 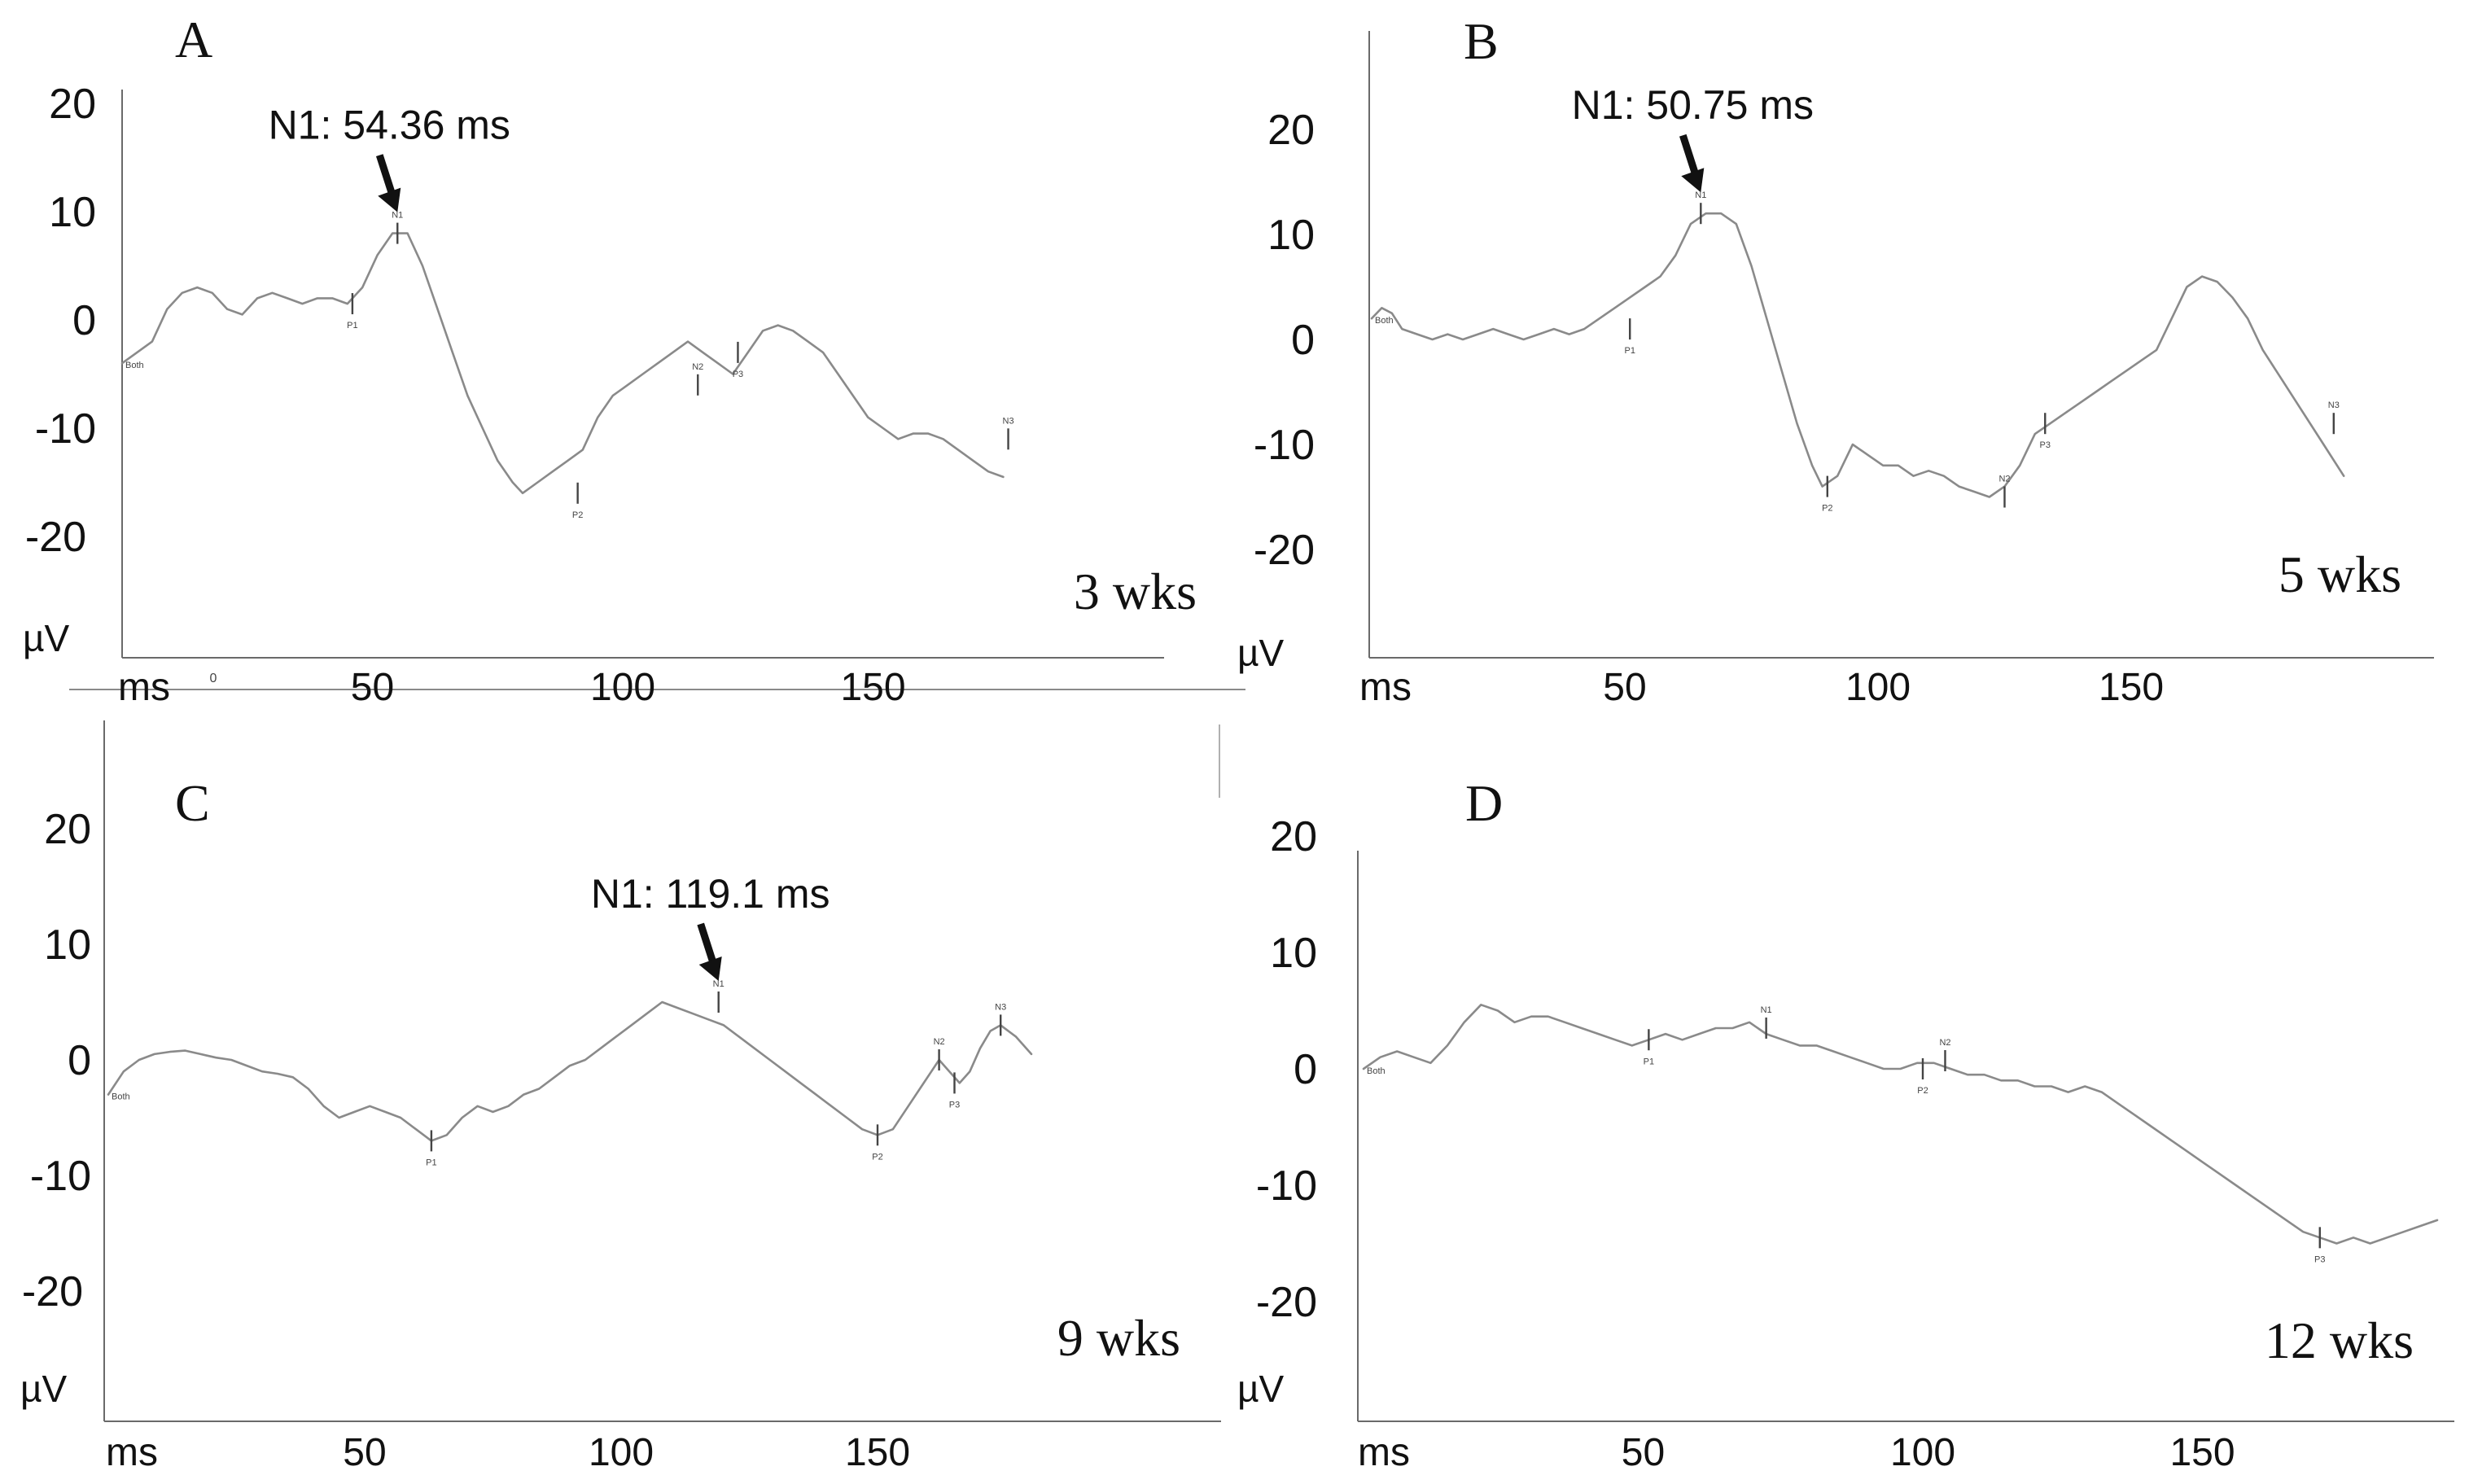 I want to click on condition-label: 5 wks, so click(x=2340, y=574).